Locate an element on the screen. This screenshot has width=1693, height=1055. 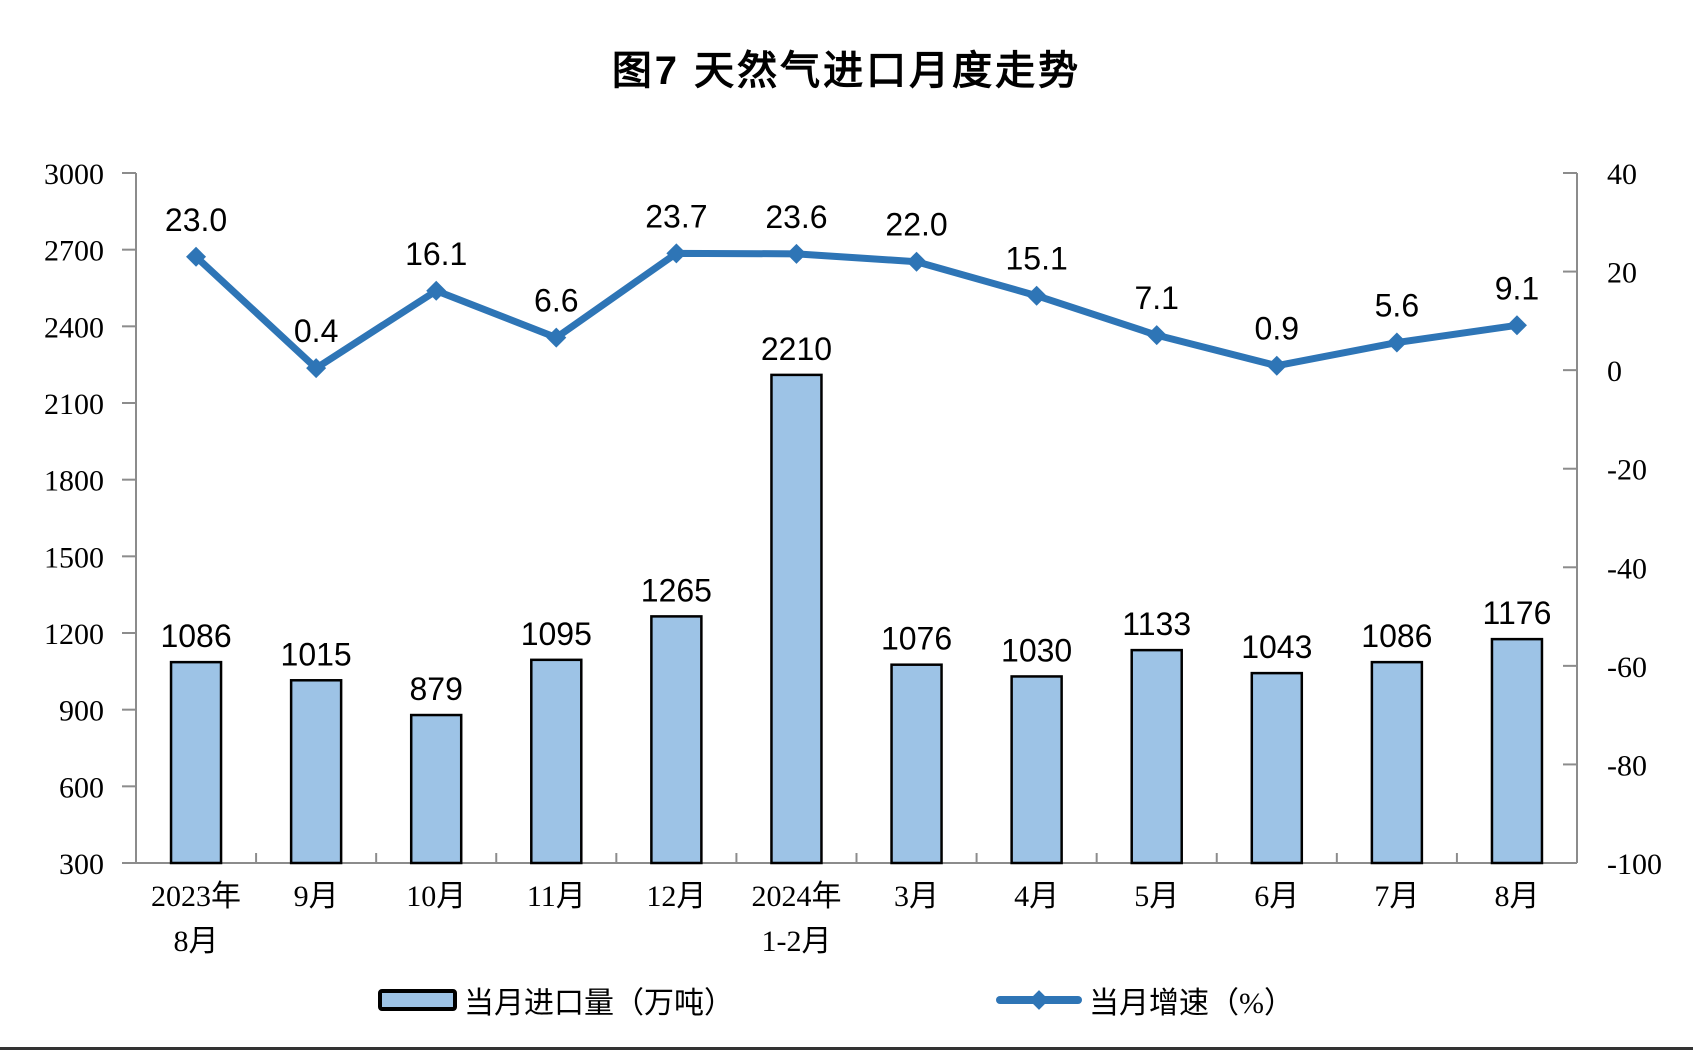
x-axis-category-label: 7月 is located at coordinates (1396, 896).